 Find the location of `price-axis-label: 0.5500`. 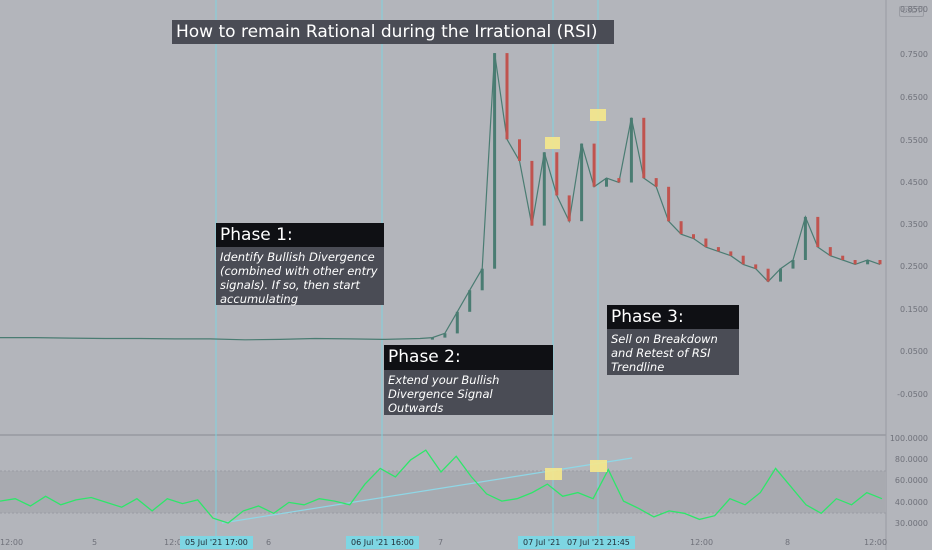

price-axis-label: 0.5500 is located at coordinates (914, 140).